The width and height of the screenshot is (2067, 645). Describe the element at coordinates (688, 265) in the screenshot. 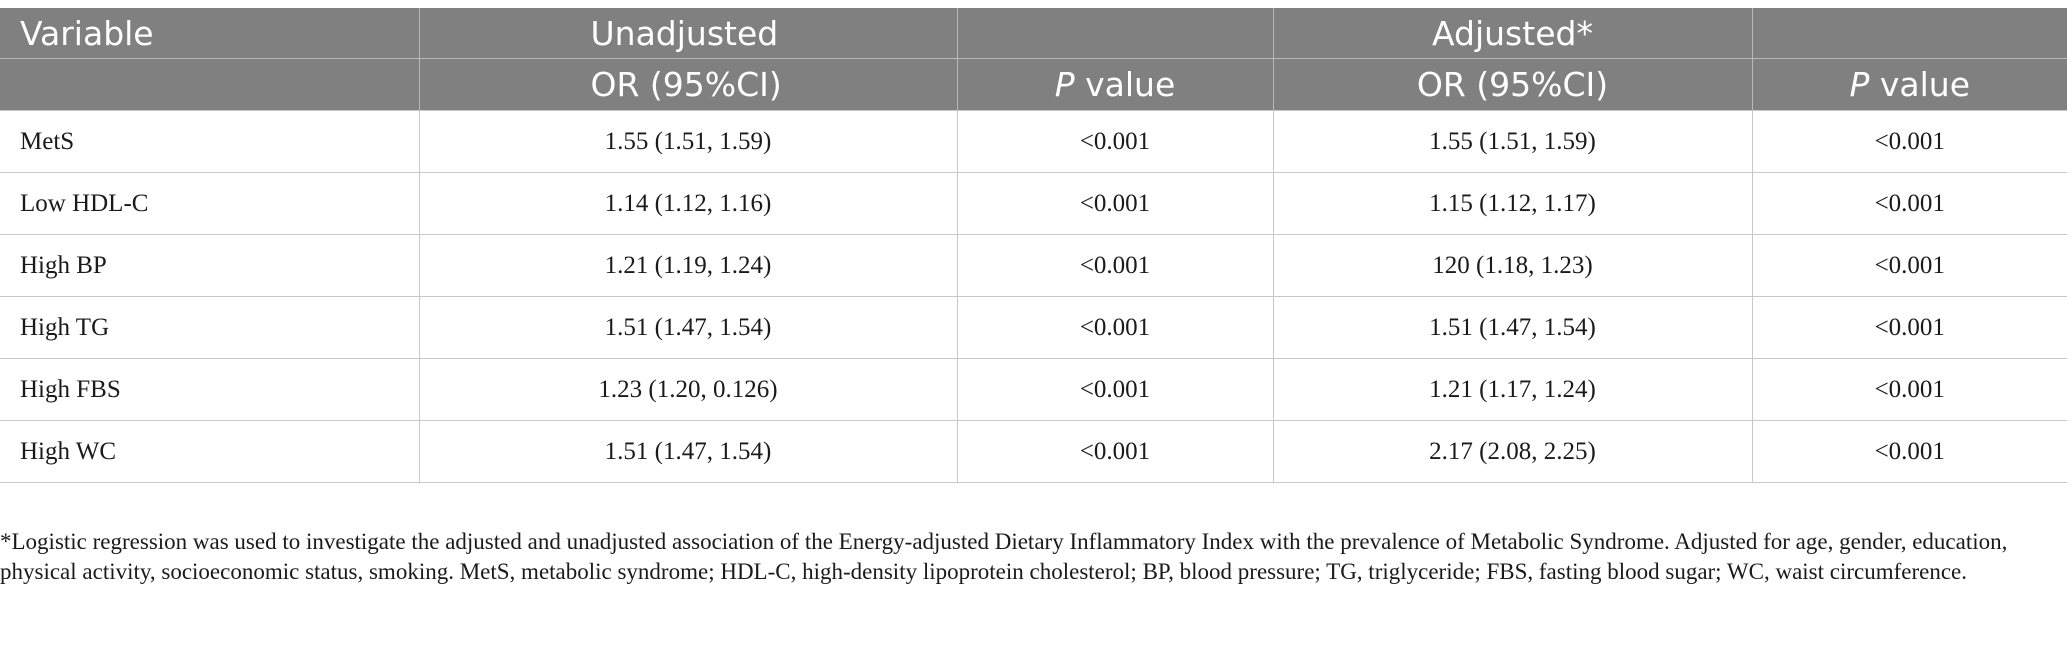

I see `cell-or-unadjusted: 1.21 (1.19, 1.24)` at that location.